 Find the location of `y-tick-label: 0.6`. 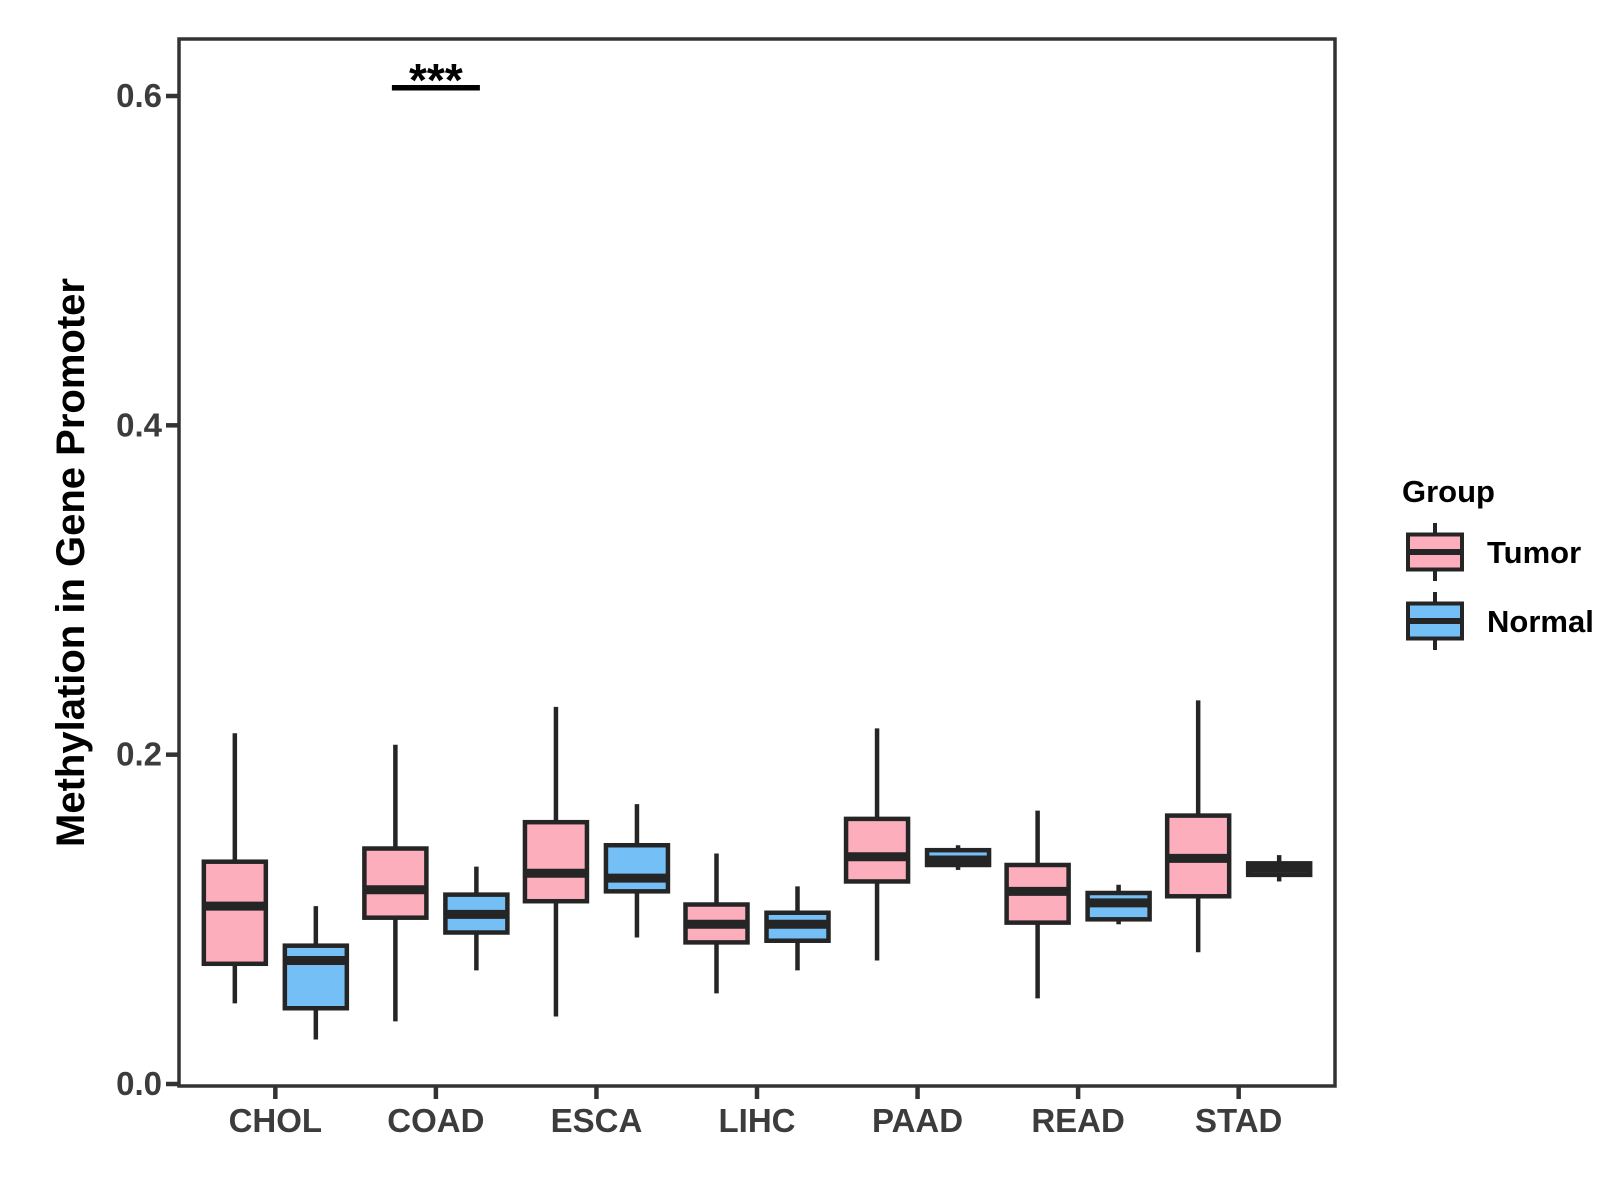

y-tick-label: 0.6 is located at coordinates (139, 95).